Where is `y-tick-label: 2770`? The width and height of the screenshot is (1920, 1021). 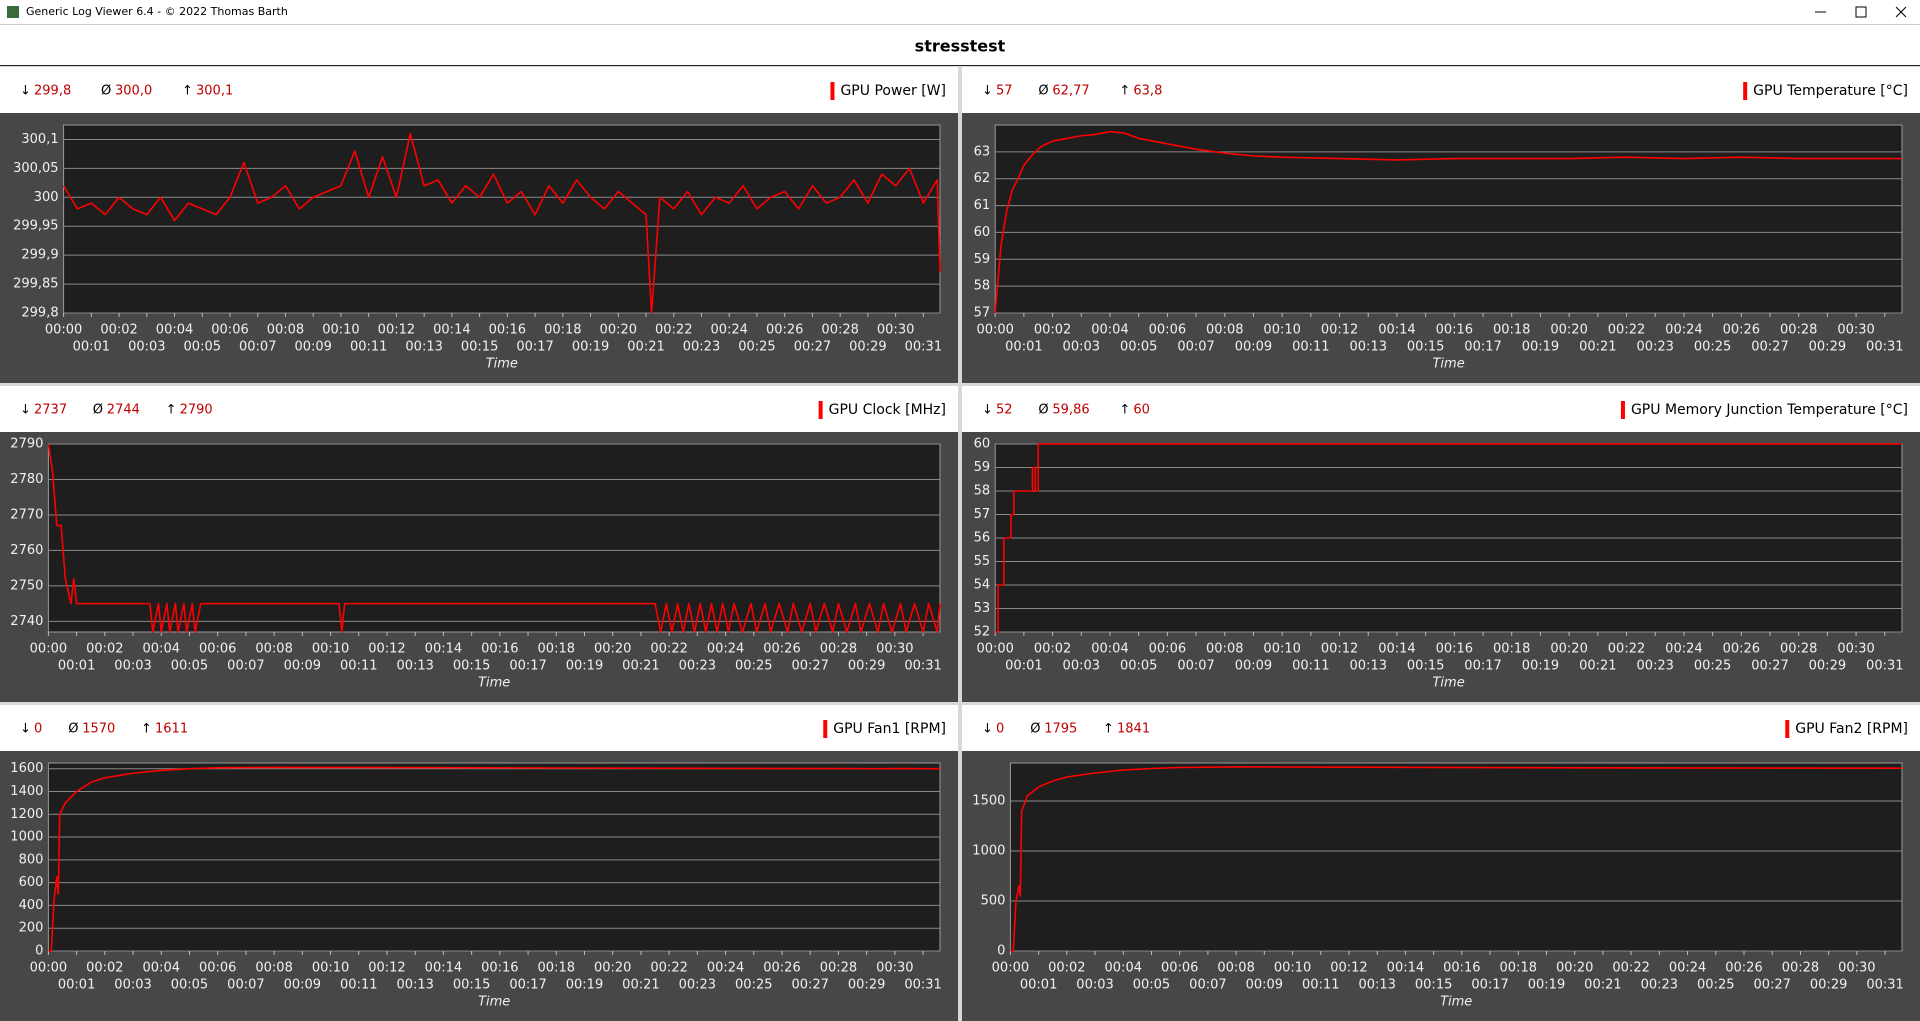 y-tick-label: 2770 is located at coordinates (26, 514).